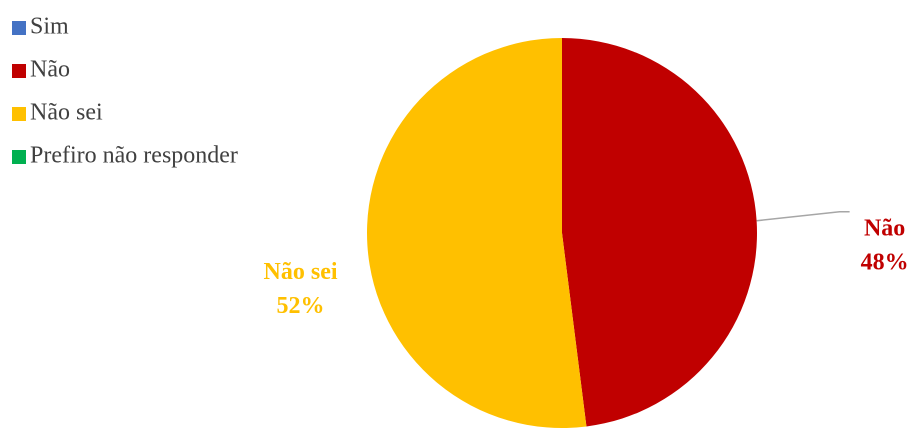 Image resolution: width=915 pixels, height=428 pixels. I want to click on data-label-name: Não sei, so click(301, 272).